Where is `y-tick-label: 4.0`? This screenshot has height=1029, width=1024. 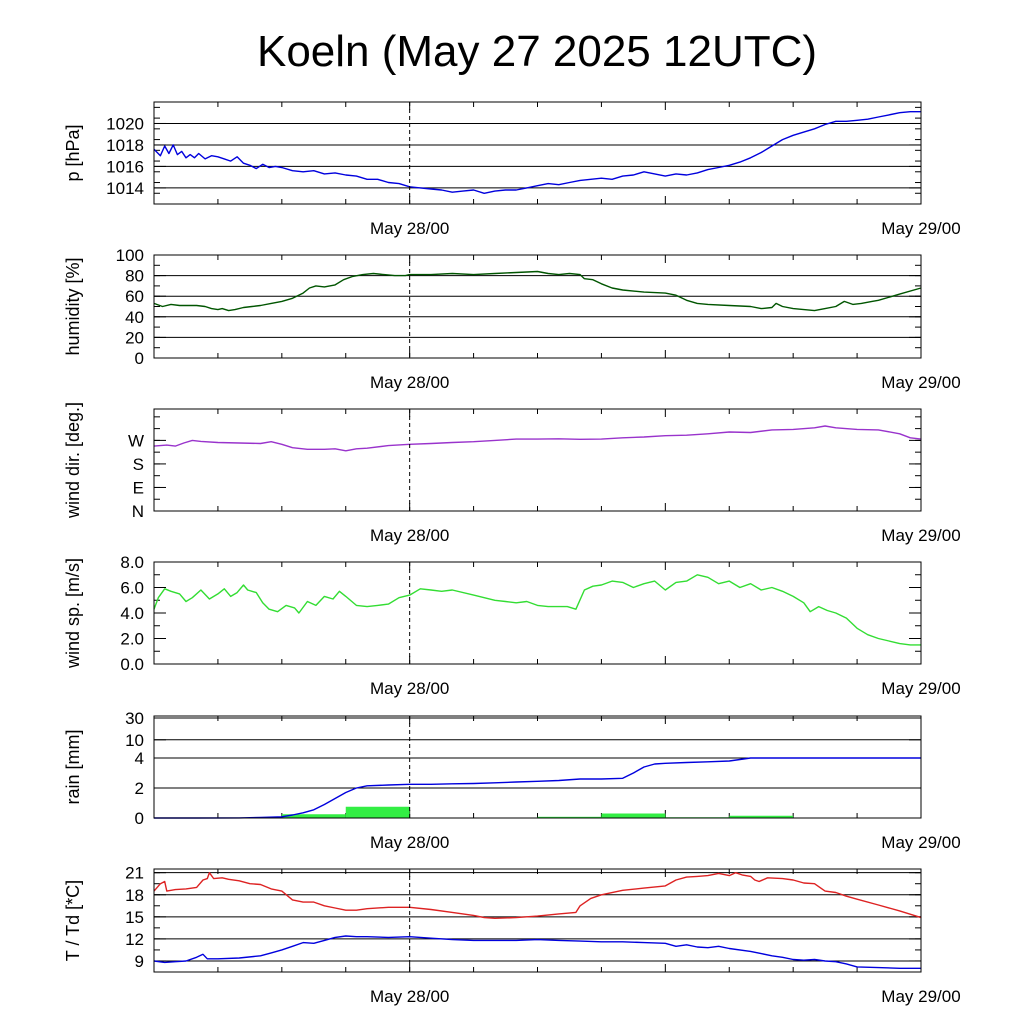 y-tick-label: 4.0 is located at coordinates (132, 613).